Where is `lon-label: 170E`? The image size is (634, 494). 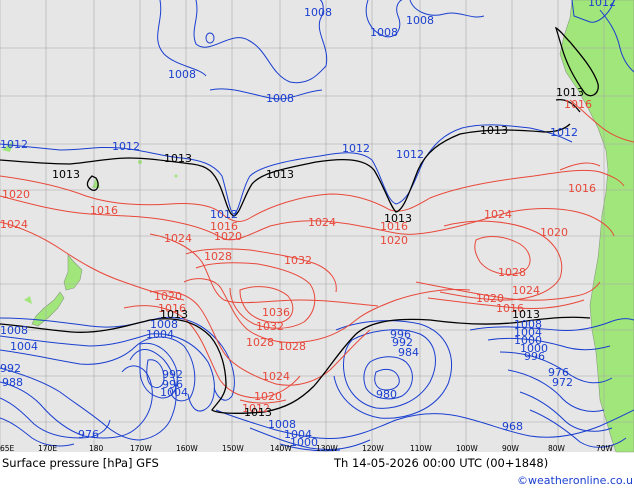
lon-label: 170E is located at coordinates (47, 448).